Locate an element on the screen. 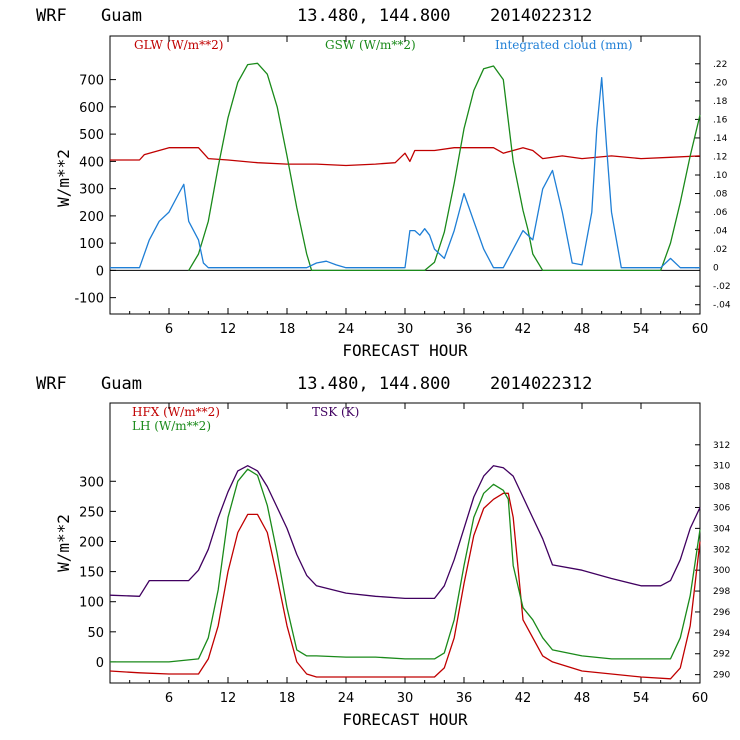  bottom-header-model: WRF is located at coordinates (51, 384).